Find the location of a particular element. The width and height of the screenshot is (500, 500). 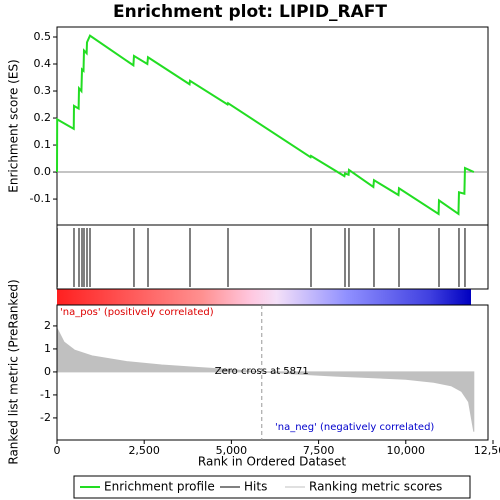

zero-cross-label: Zero cross at 5871 is located at coordinates (262, 371).